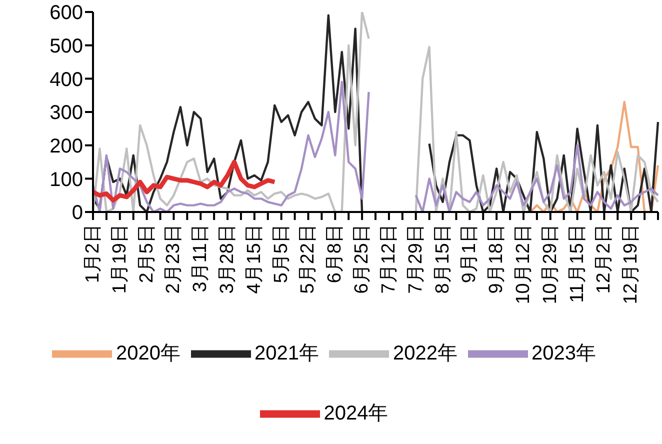 This screenshot has height=444, width=662. Describe the element at coordinates (443, 259) in the screenshot. I see `x-tick-label: 8月15日` at that location.